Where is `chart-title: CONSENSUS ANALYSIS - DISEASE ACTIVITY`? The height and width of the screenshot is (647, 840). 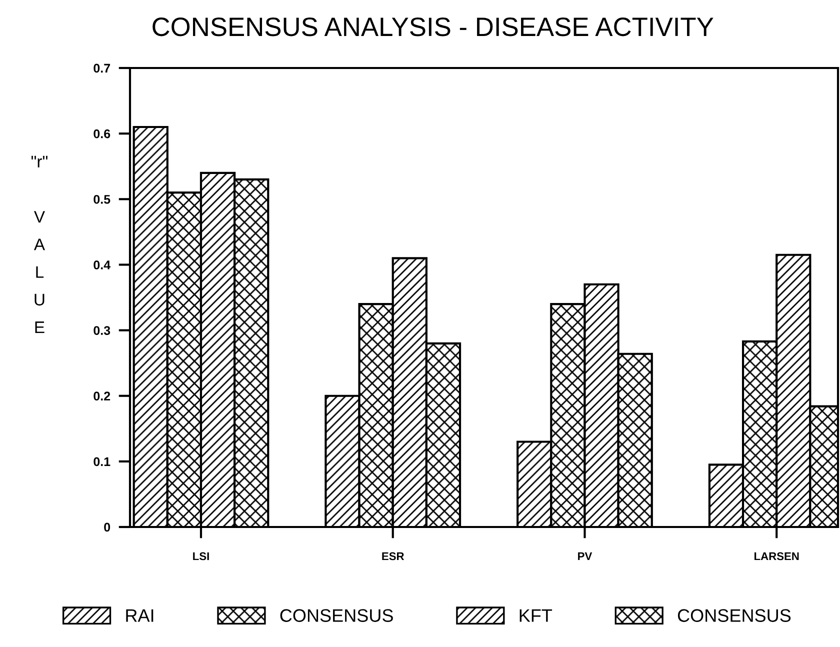
chart-title: CONSENSUS ANALYSIS - DISEASE ACTIVITY is located at coordinates (433, 27).